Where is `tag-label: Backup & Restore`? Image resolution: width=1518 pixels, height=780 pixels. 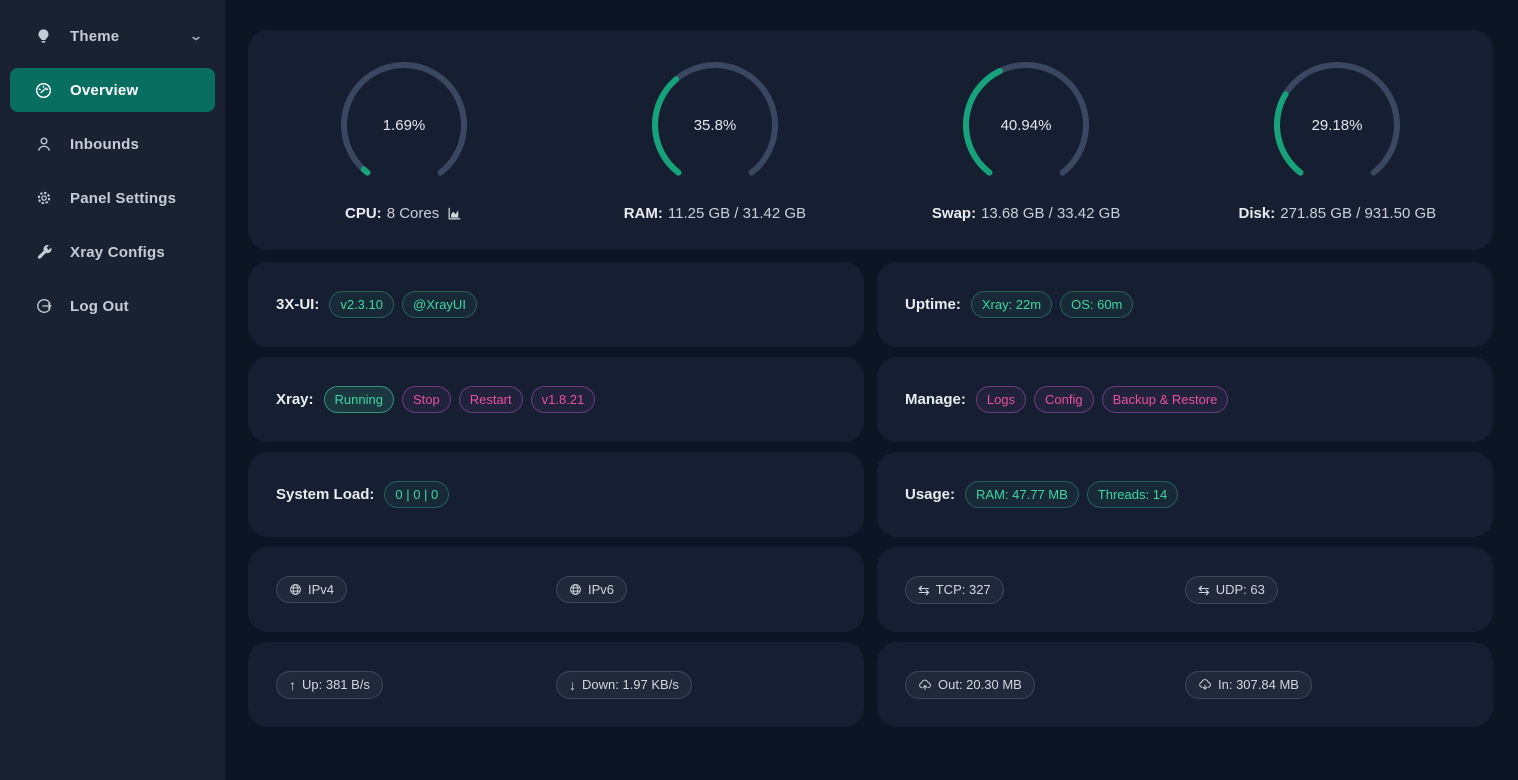 tag-label: Backup & Restore is located at coordinates (1165, 399).